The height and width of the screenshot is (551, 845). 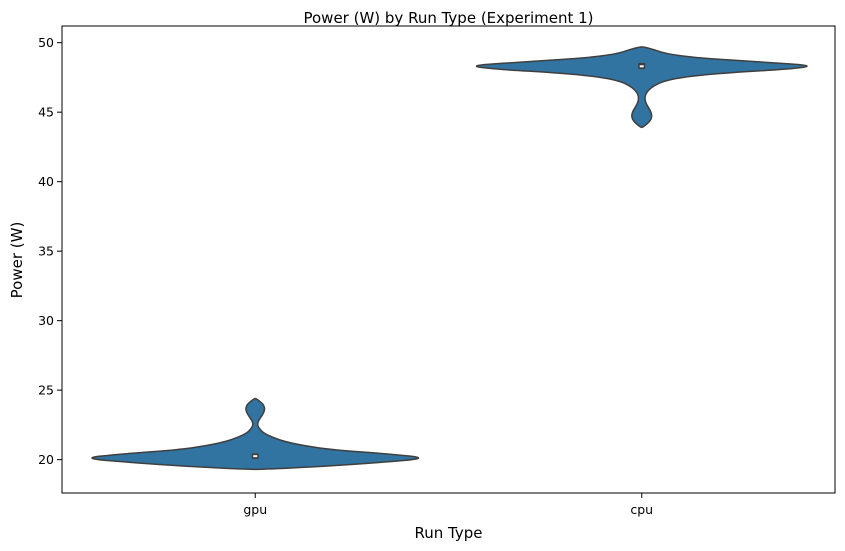 What do you see at coordinates (448, 505) in the screenshot?
I see `x-axis: gpu cpu` at bounding box center [448, 505].